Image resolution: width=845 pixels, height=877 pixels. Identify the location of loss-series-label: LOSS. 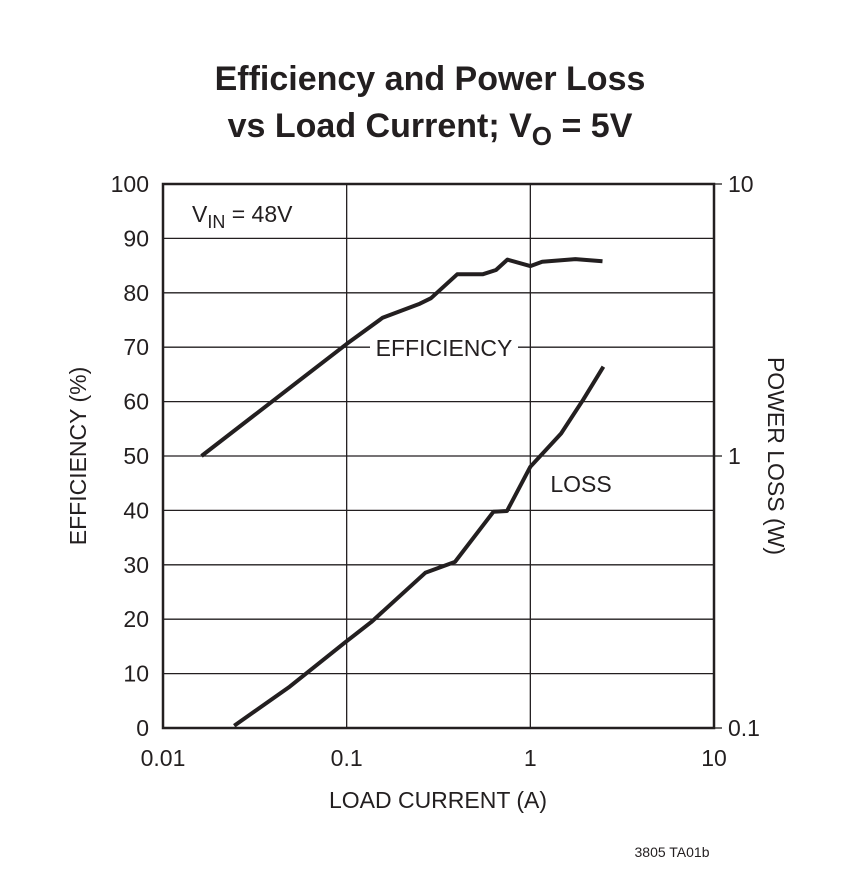
(580, 484).